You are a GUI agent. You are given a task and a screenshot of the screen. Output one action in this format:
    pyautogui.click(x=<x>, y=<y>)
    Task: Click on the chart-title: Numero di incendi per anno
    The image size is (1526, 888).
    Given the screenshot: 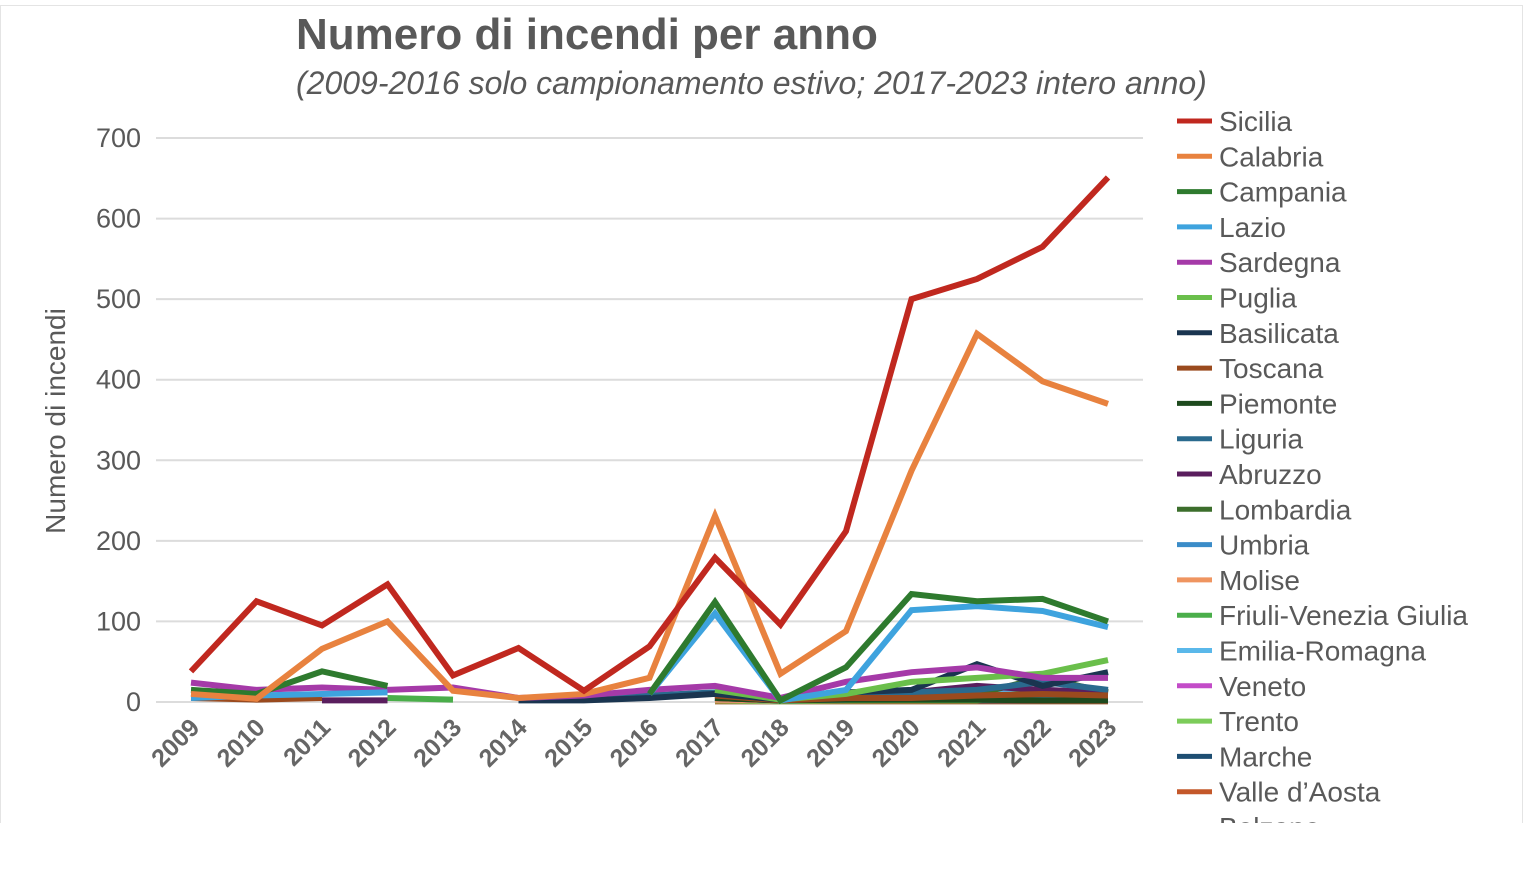 What is the action you would take?
    pyautogui.click(x=587, y=34)
    